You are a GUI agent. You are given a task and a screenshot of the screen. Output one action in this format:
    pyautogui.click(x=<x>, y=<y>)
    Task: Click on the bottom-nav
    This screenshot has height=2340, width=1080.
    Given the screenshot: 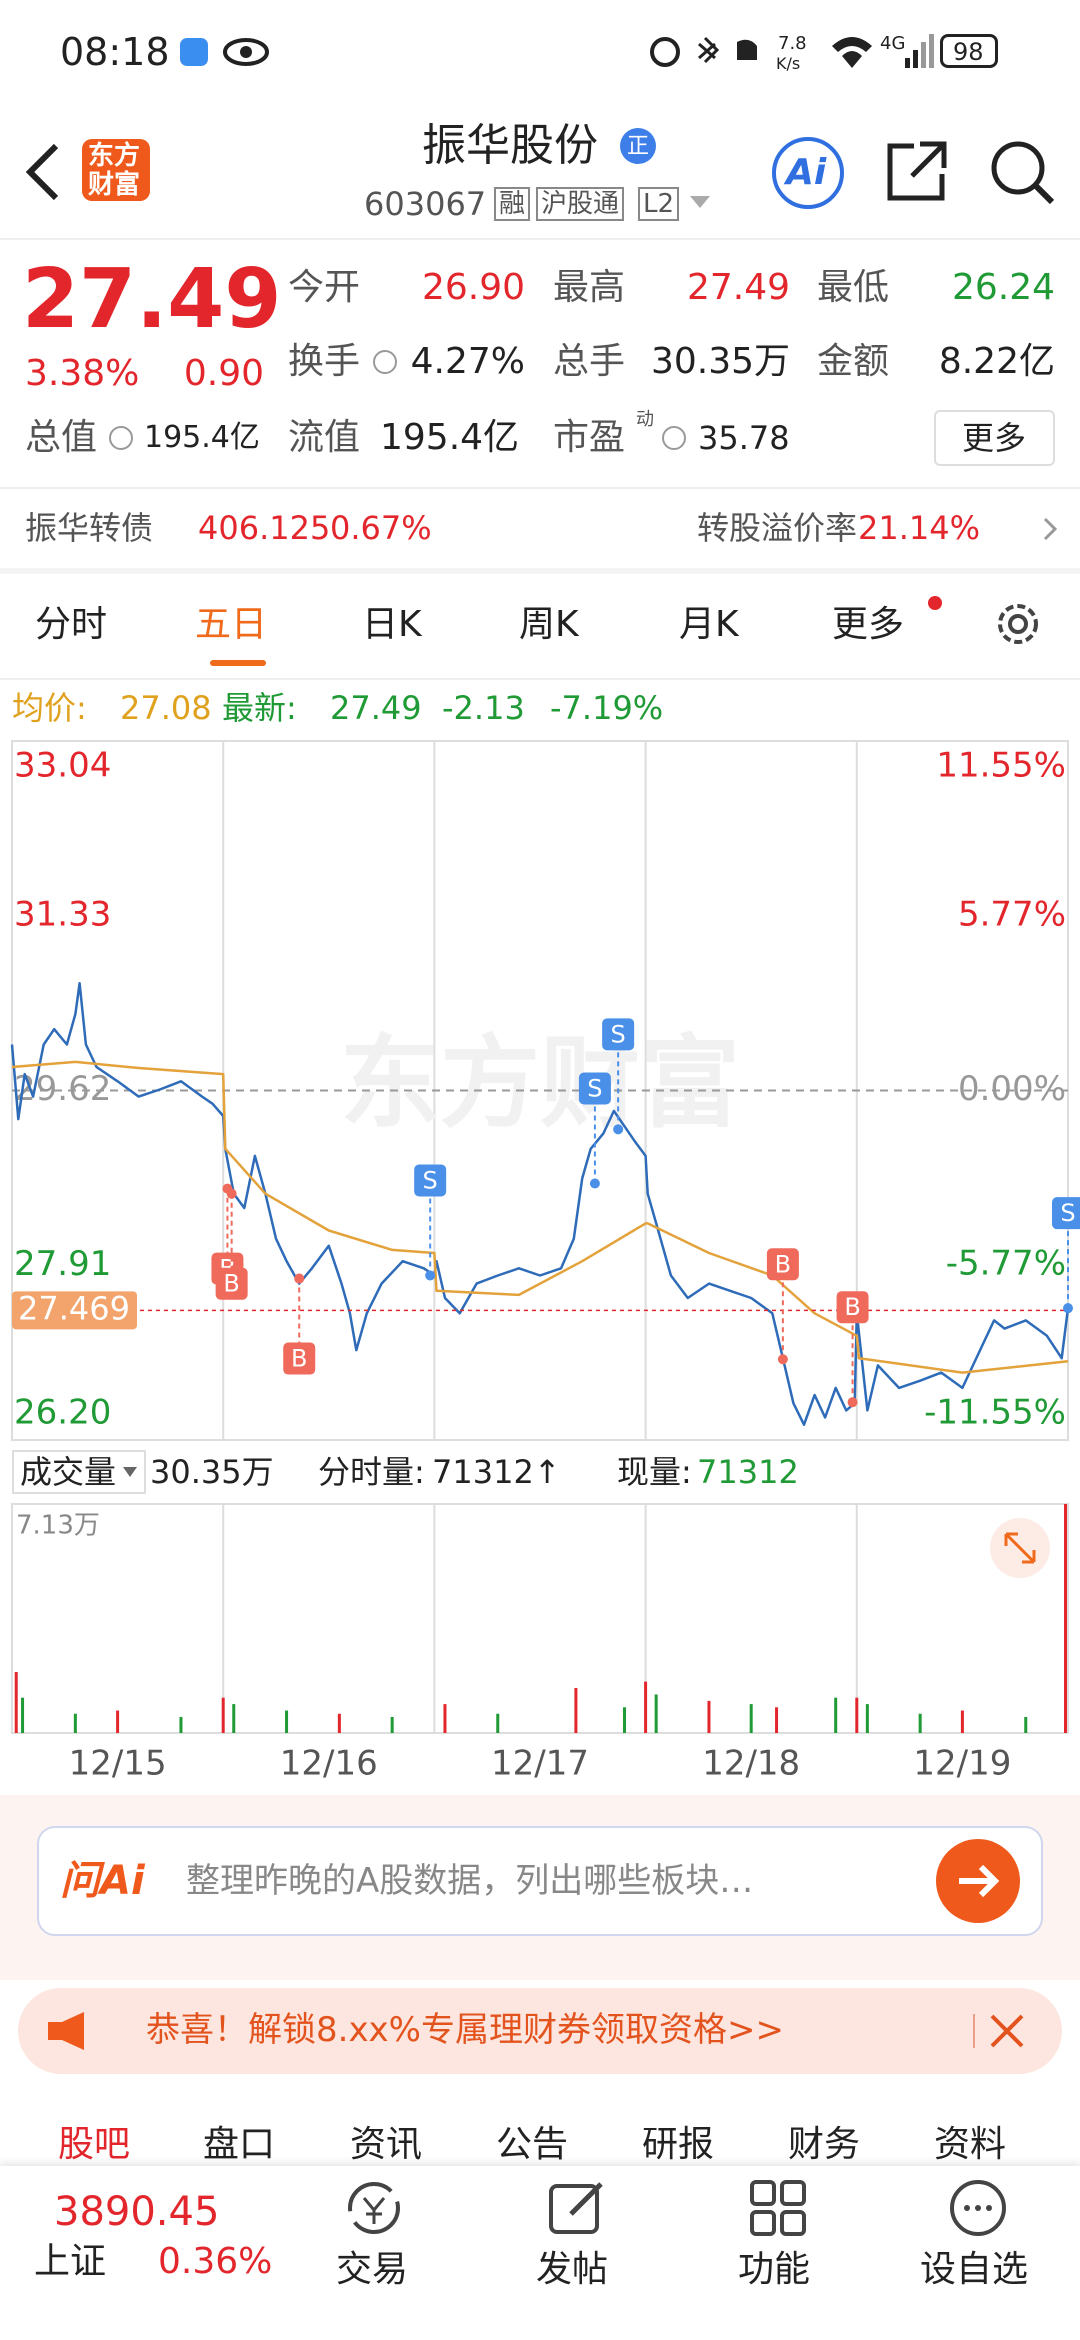 What is the action you would take?
    pyautogui.click(x=540, y=2253)
    